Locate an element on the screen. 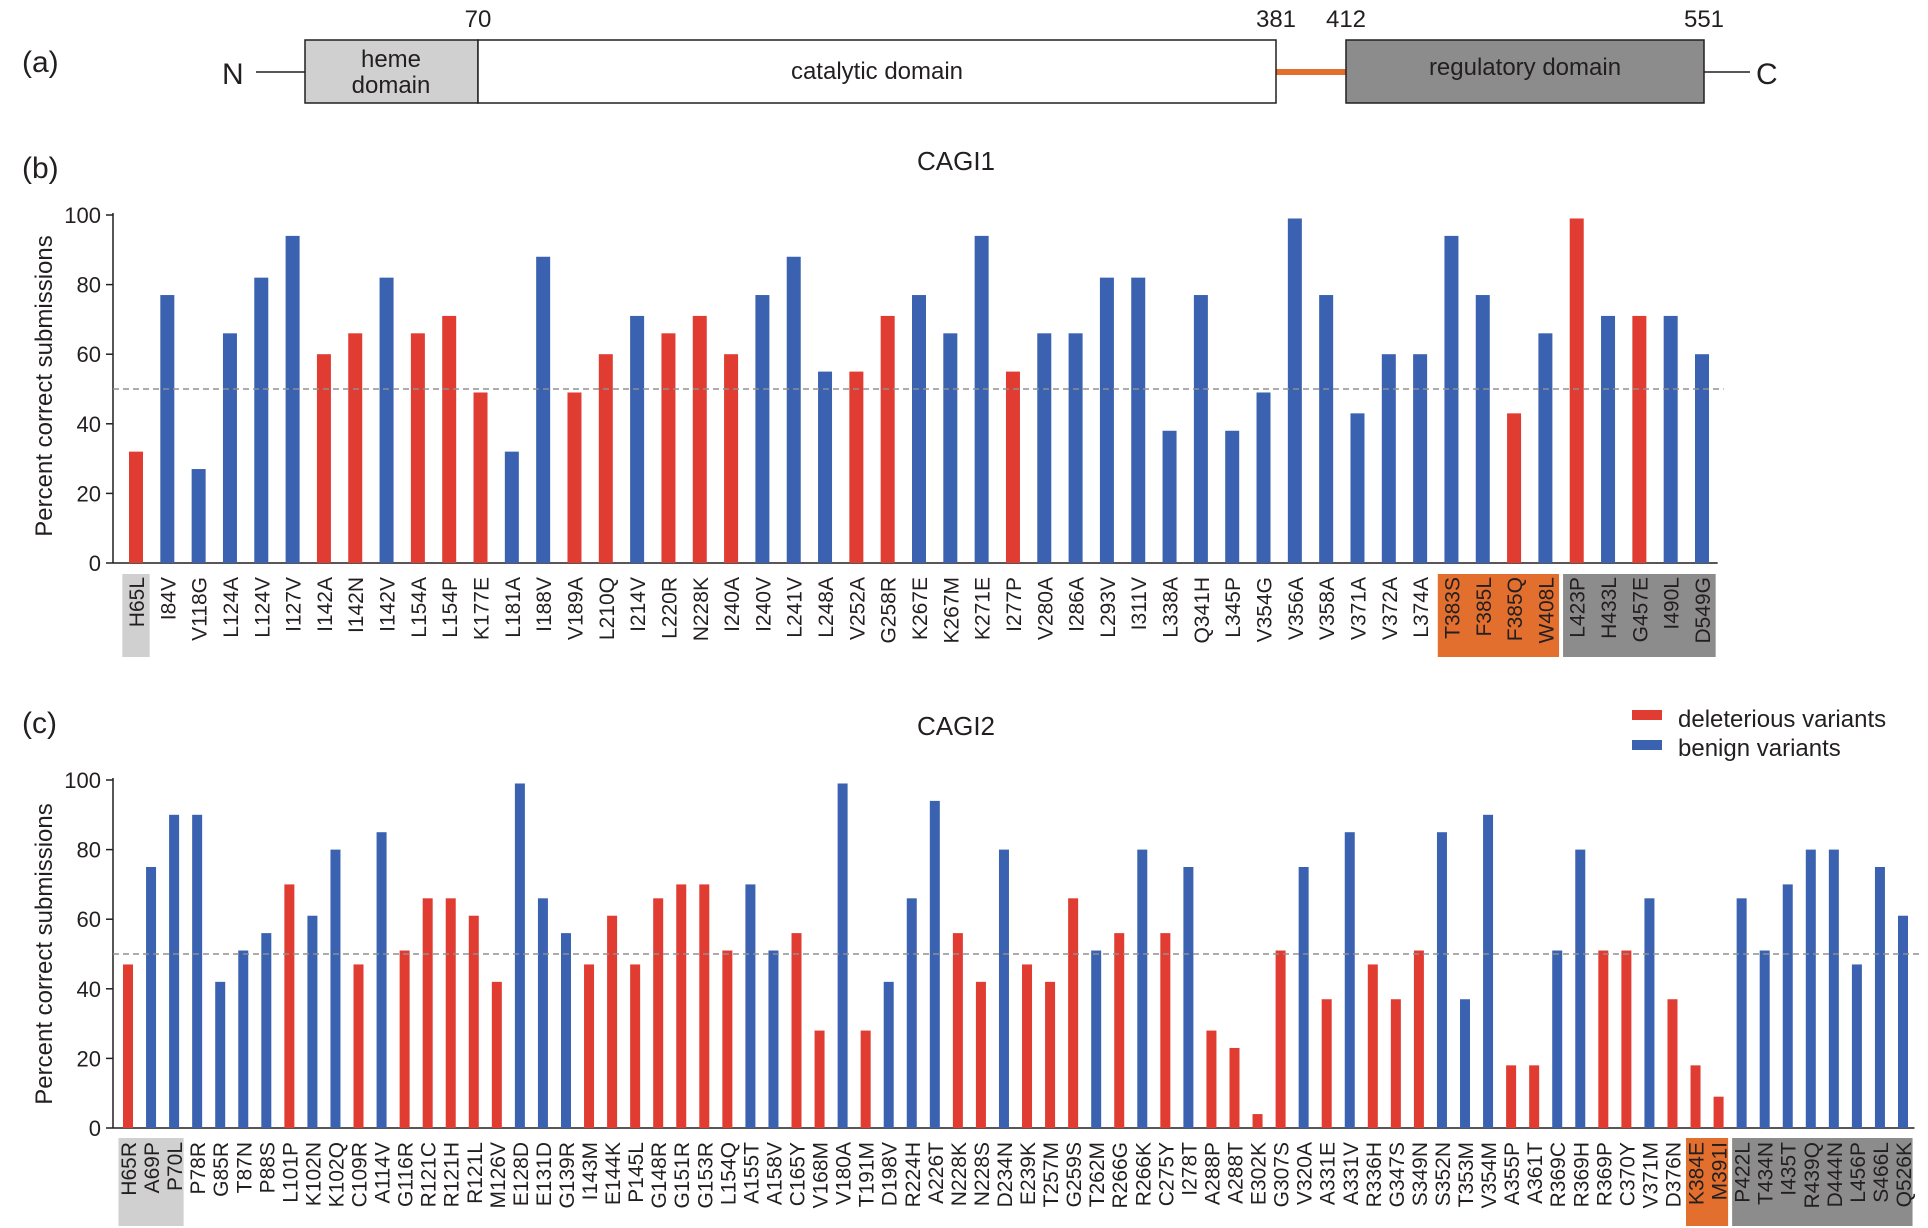 Image resolution: width=1928 pixels, height=1228 pixels. x-tick-label: V118G is located at coordinates (200, 609).